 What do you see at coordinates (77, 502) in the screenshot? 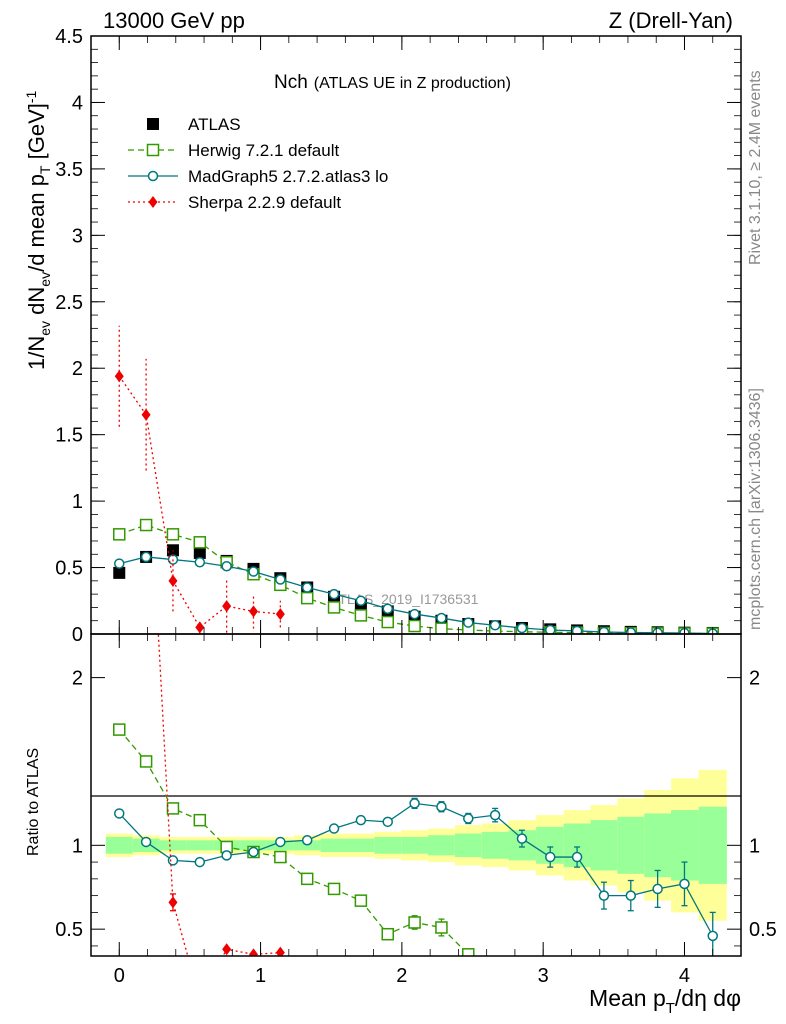
I see `y-tick-label: 1` at bounding box center [77, 502].